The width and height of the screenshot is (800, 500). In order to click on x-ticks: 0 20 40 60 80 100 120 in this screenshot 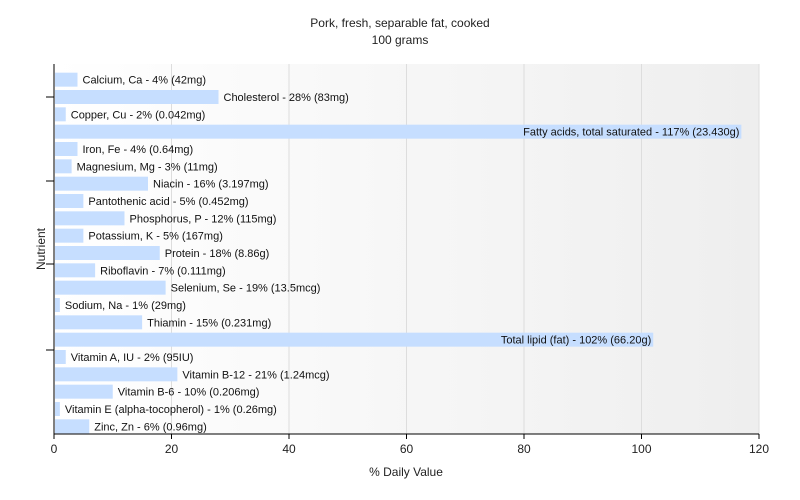, I will do `click(410, 445)`.